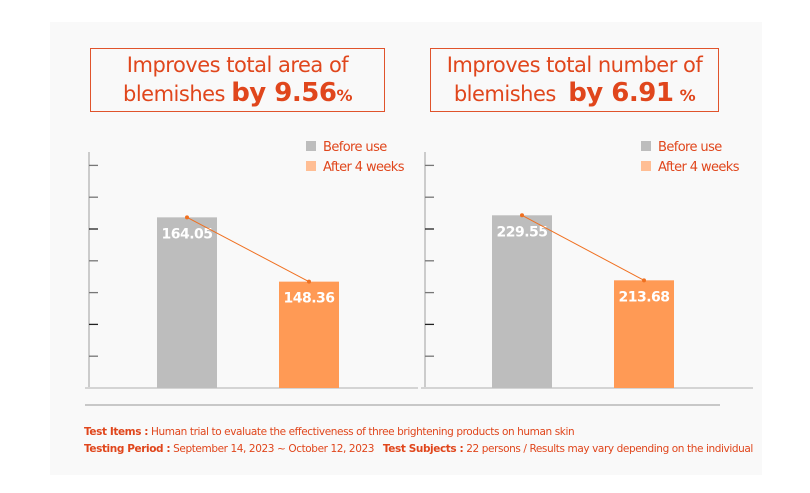 This screenshot has height=493, width=810. What do you see at coordinates (308, 299) in the screenshot?
I see `data-label: 148.36` at bounding box center [308, 299].